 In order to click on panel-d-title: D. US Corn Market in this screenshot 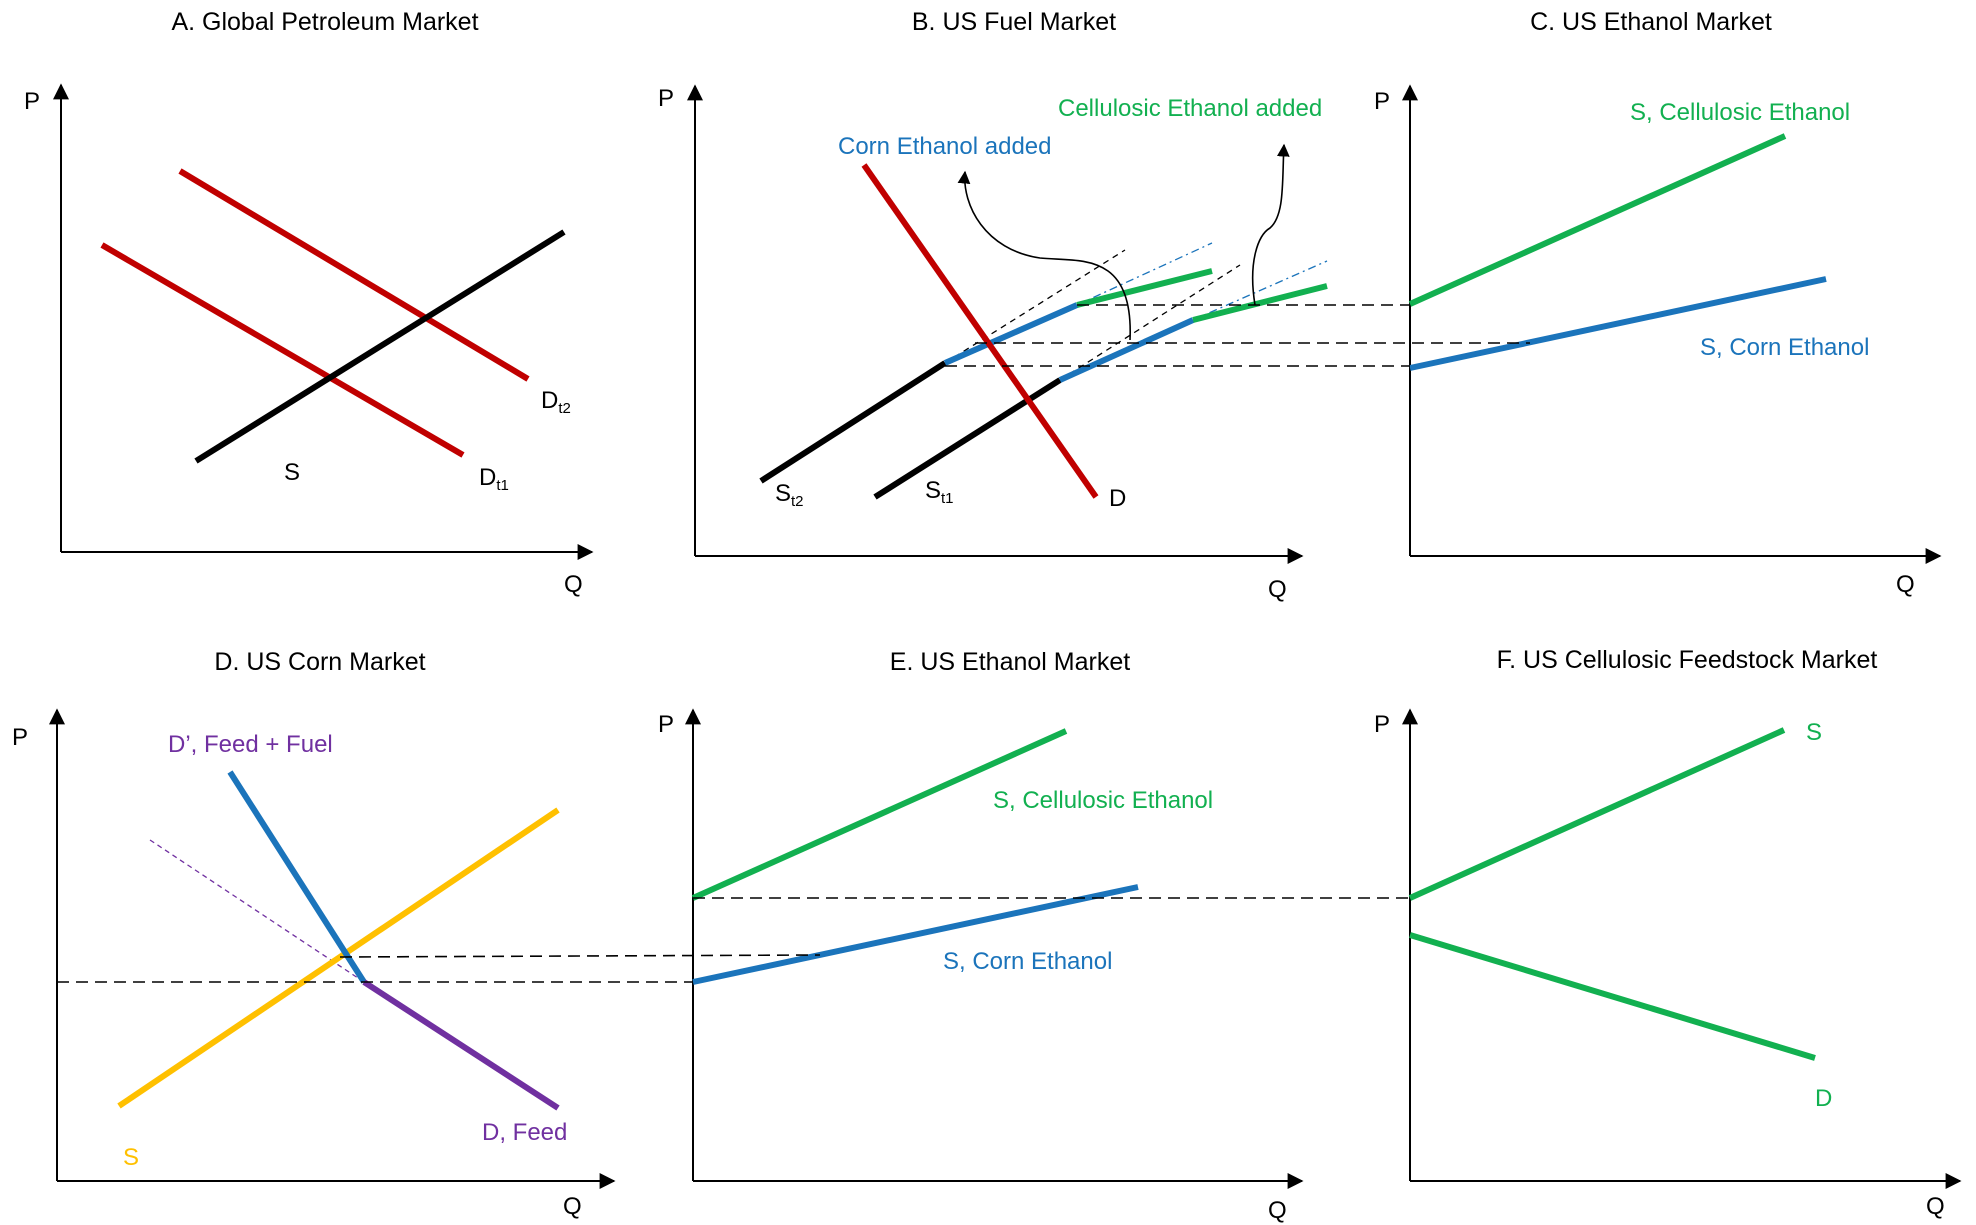, I will do `click(319, 662)`.